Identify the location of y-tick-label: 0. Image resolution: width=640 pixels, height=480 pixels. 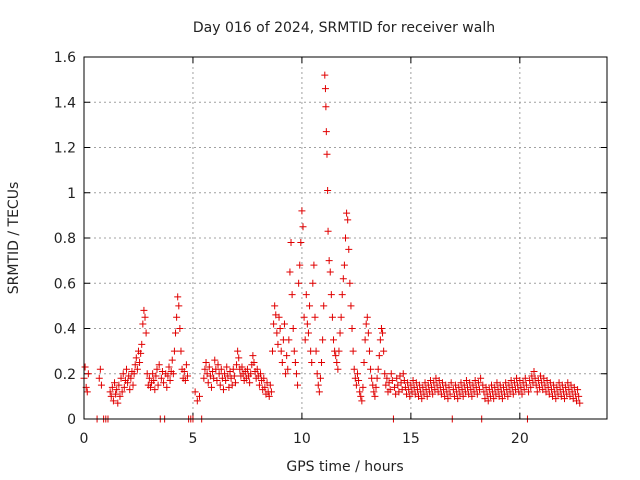
(71, 420).